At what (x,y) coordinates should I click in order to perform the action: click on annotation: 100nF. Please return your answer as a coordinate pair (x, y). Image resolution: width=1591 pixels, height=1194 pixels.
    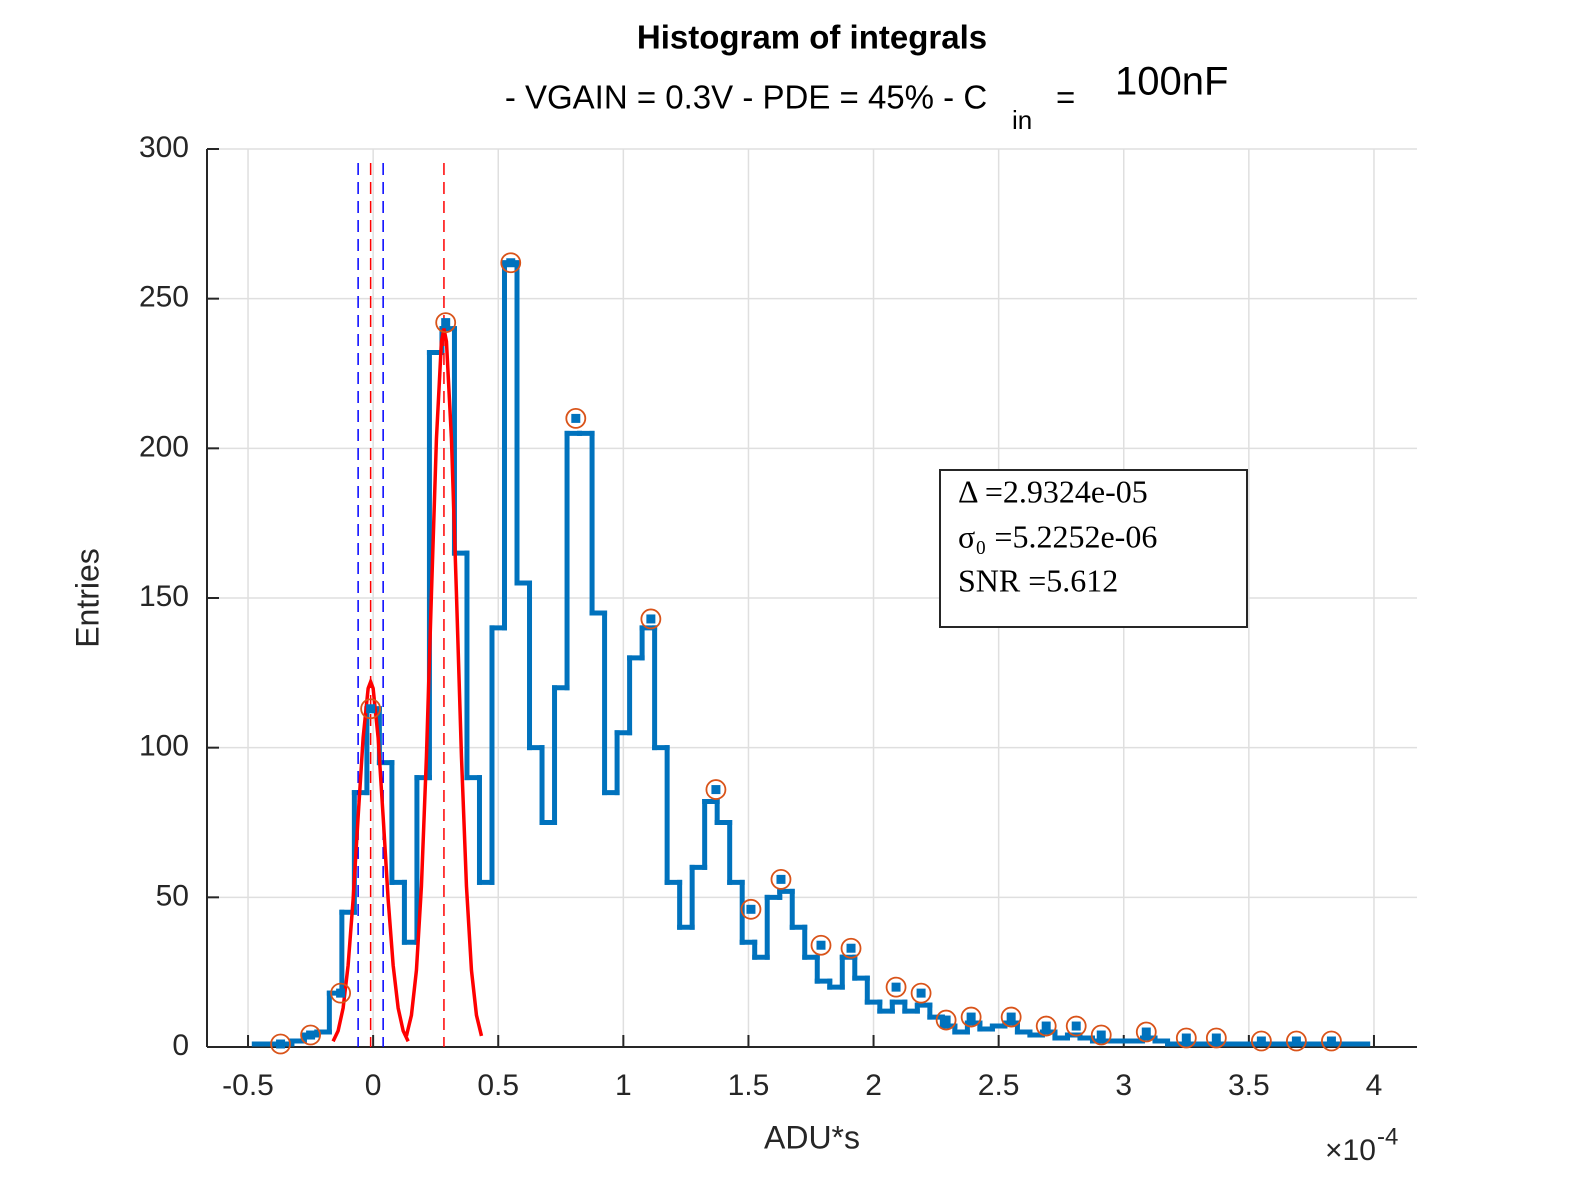
    Looking at the image, I should click on (1171, 82).